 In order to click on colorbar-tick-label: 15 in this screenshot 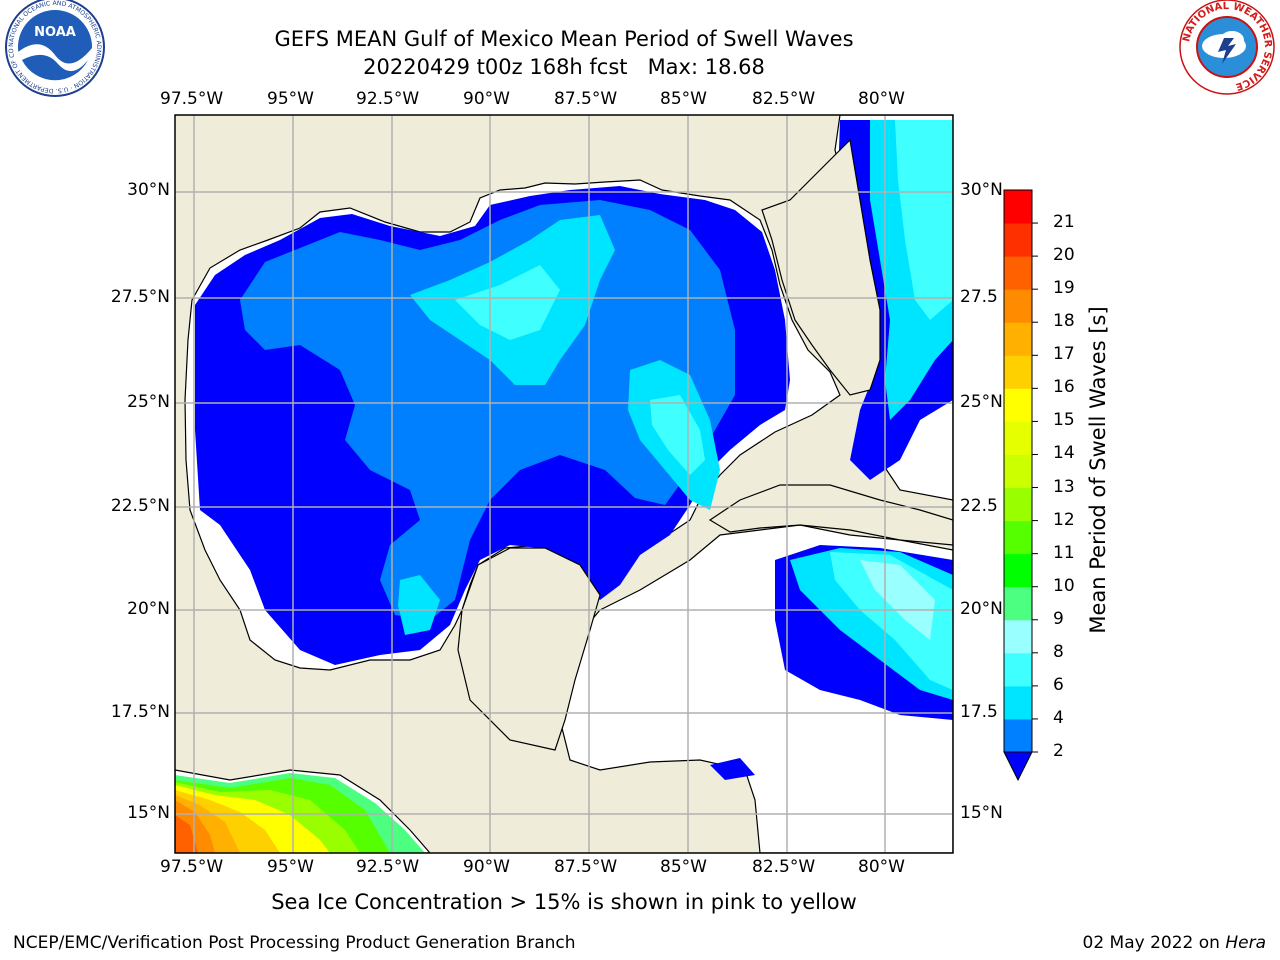, I will do `click(1064, 420)`.